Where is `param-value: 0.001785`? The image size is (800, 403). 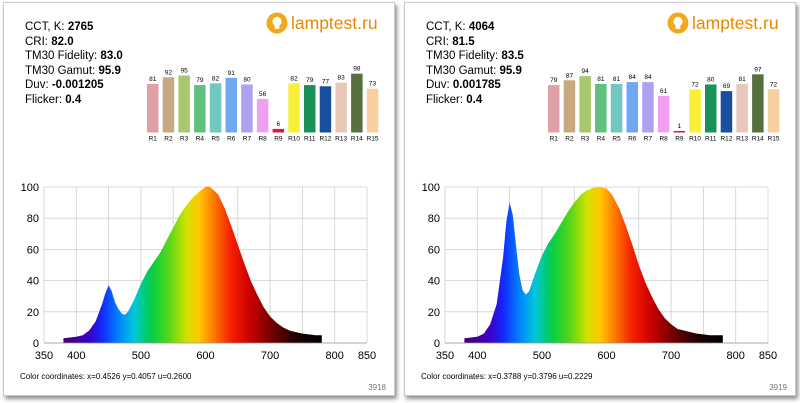 param-value: 0.001785 is located at coordinates (476, 85).